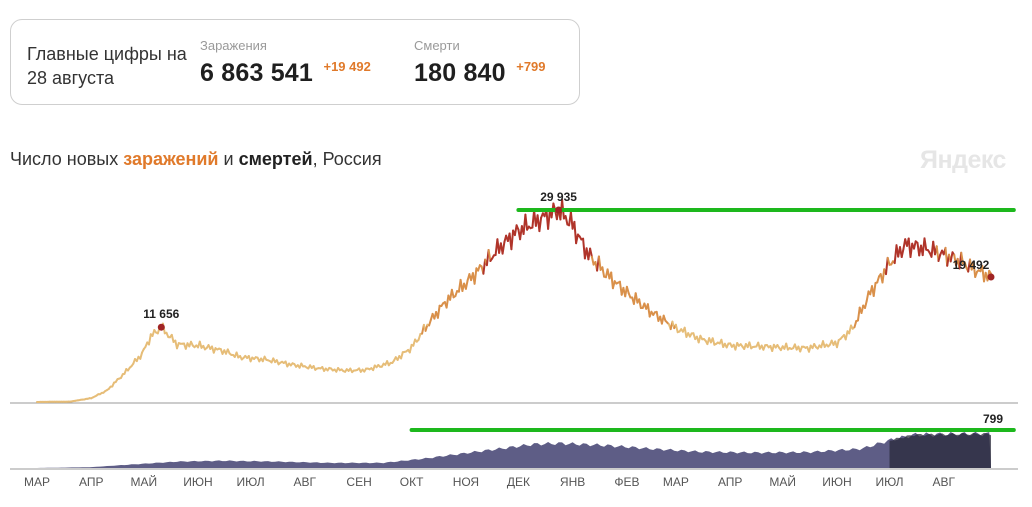  Describe the element at coordinates (940, 450) in the screenshot. I see `deaths-area-high` at that location.